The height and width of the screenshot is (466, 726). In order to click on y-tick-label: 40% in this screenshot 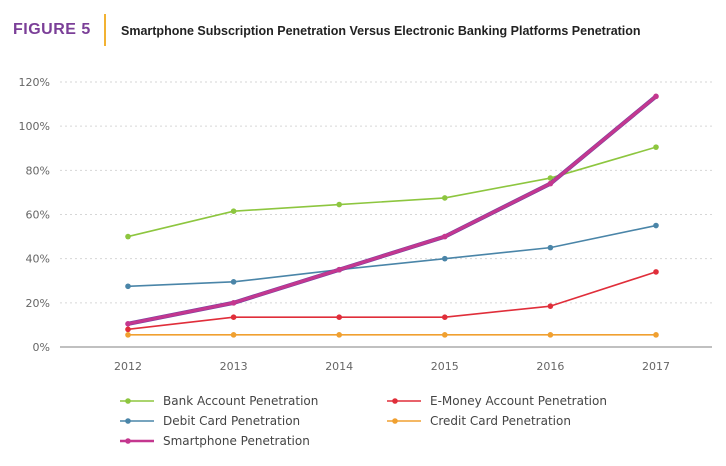, I will do `click(38, 259)`.